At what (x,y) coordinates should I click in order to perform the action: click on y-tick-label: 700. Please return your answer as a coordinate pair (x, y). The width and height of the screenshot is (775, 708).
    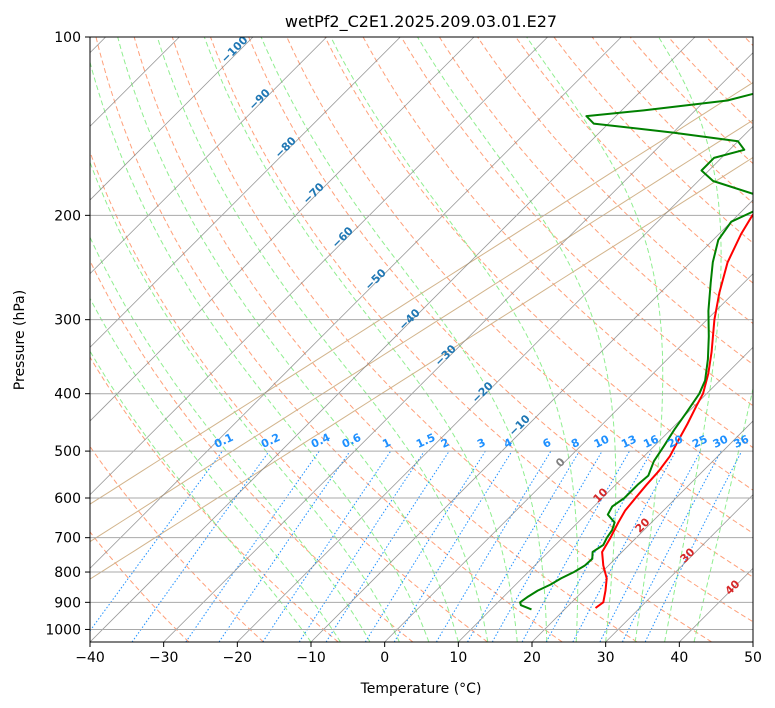
    Looking at the image, I should click on (67, 539).